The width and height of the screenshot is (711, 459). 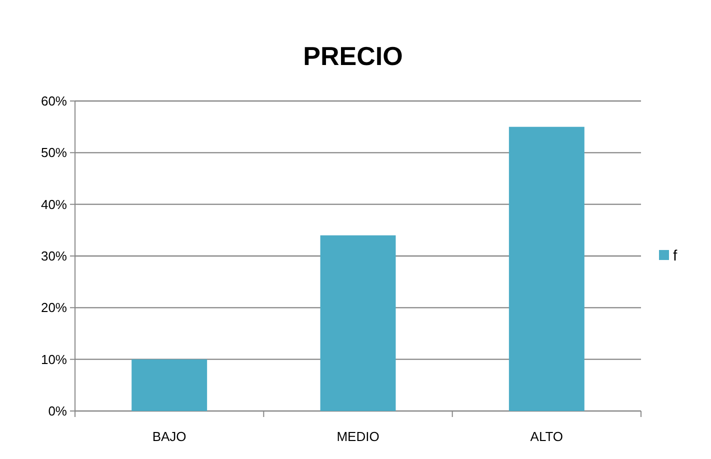 I want to click on x-tick-label: MEDIO, so click(x=358, y=436).